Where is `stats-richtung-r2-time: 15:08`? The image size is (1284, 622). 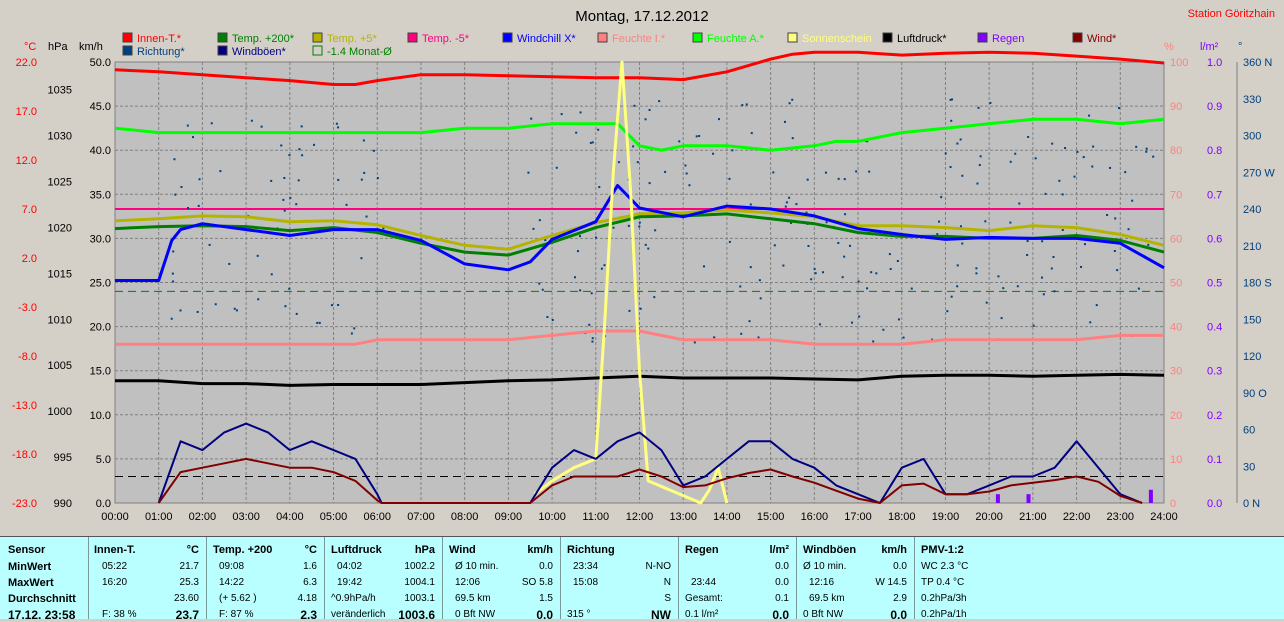
stats-richtung-r2-time: 15:08 is located at coordinates (586, 582).